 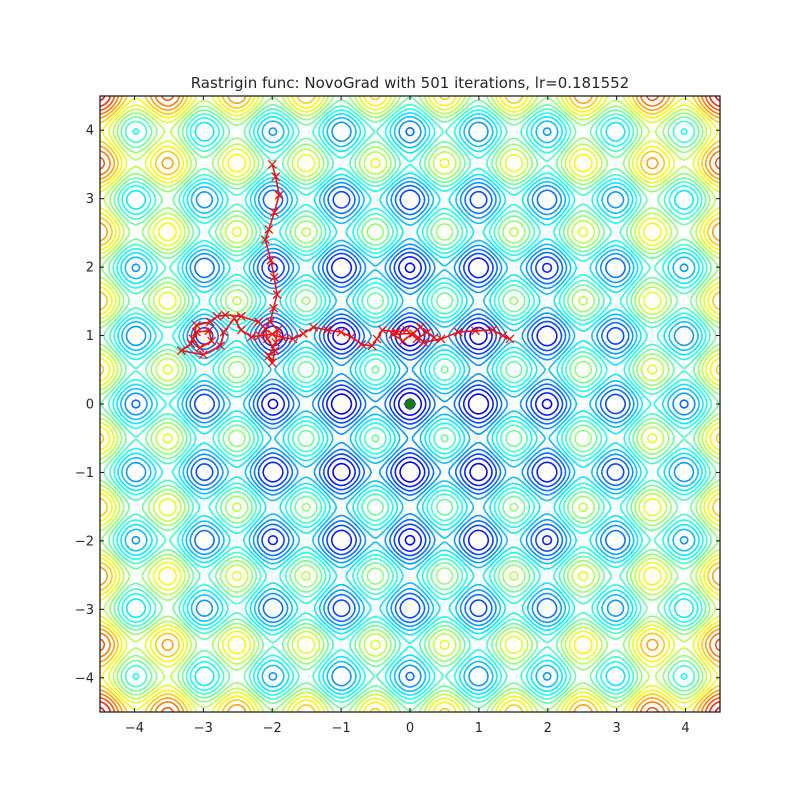 I want to click on y-tick-label: 1, so click(x=90, y=336).